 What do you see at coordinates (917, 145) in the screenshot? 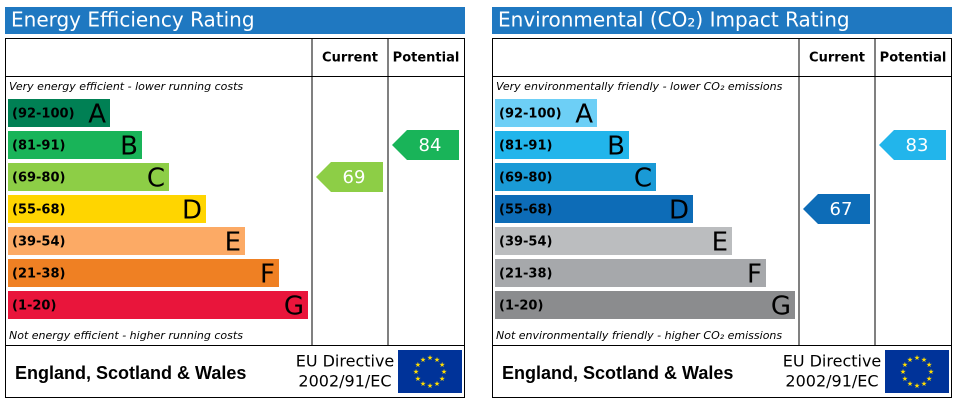
I see `rating-value: 83` at bounding box center [917, 145].